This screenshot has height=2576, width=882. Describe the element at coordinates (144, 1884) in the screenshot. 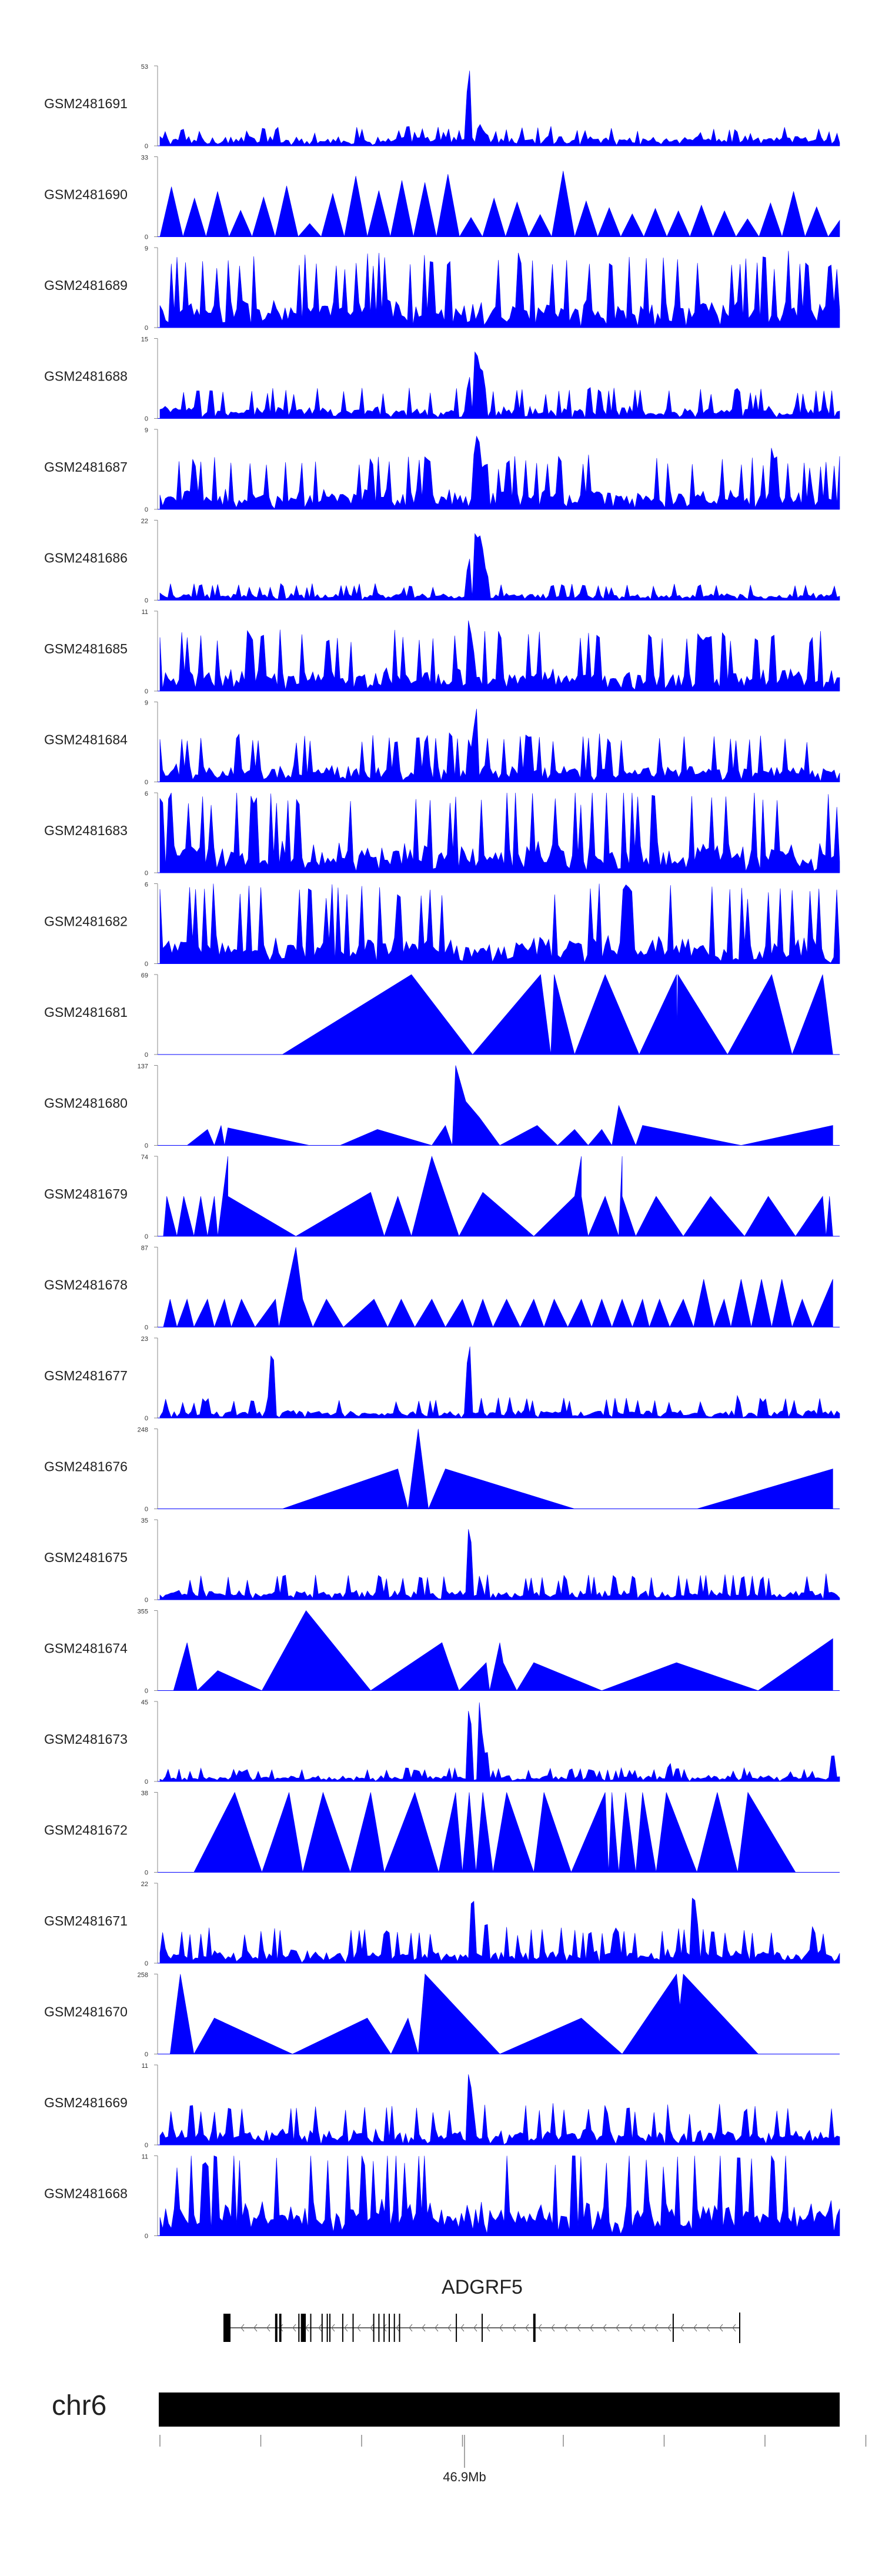

I see `y-max-tick-label: 22` at that location.